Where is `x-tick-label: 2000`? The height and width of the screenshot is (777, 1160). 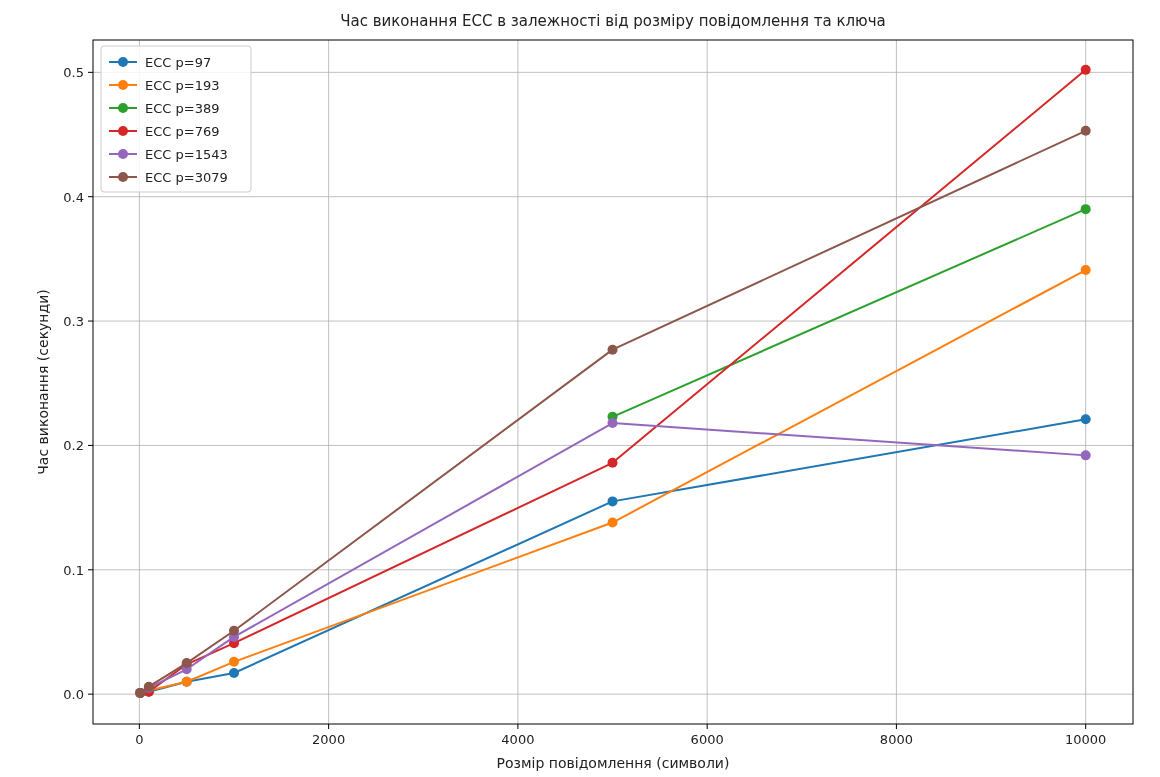
x-tick-label: 2000 is located at coordinates (329, 739).